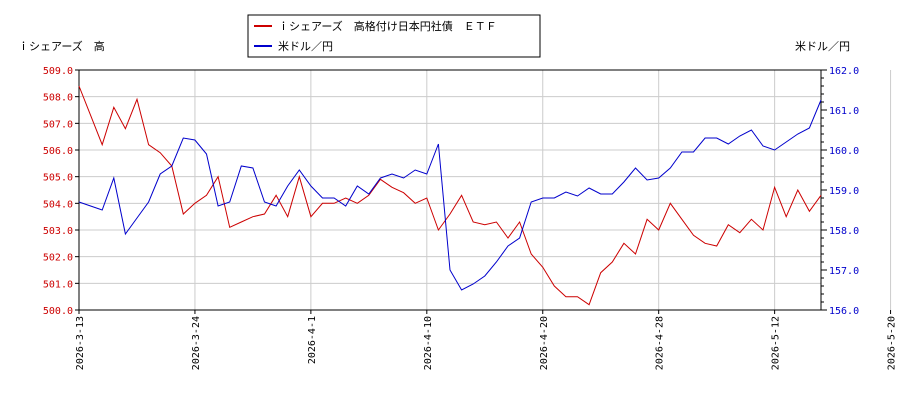  Describe the element at coordinates (58, 311) in the screenshot. I see `y-left-tick-label: 500.0` at that location.